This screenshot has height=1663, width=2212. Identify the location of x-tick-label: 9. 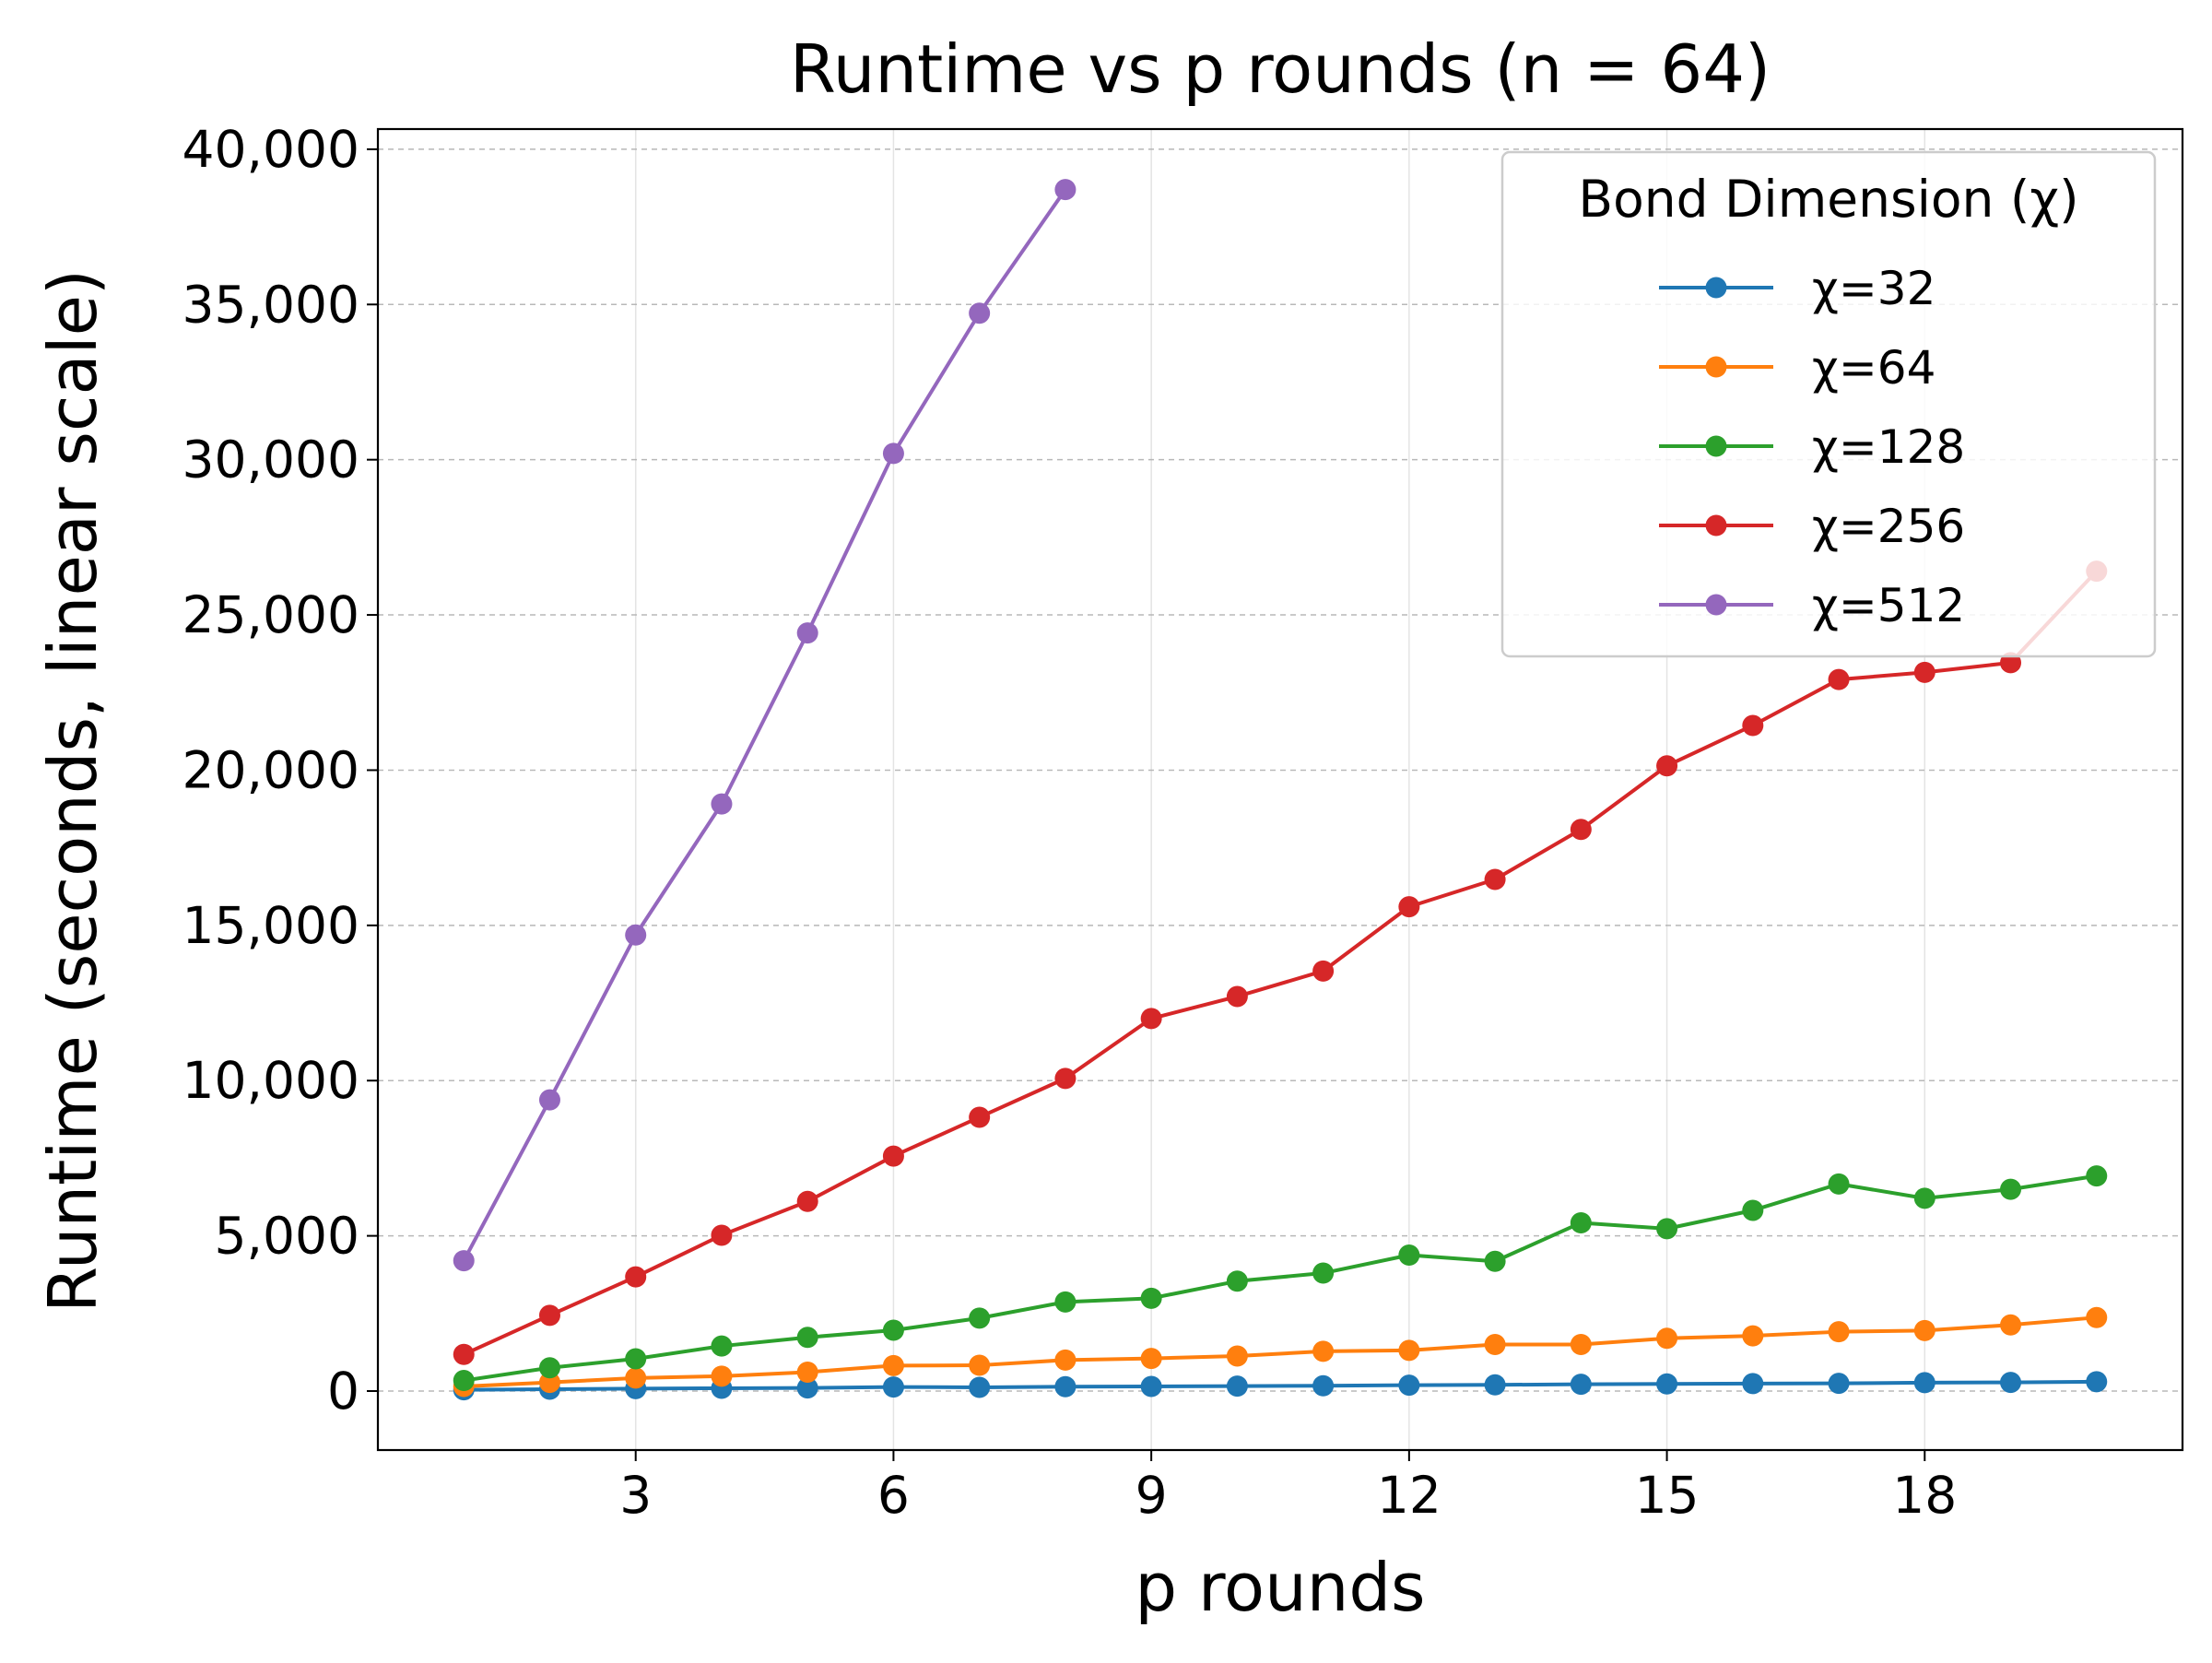
(1151, 1495).